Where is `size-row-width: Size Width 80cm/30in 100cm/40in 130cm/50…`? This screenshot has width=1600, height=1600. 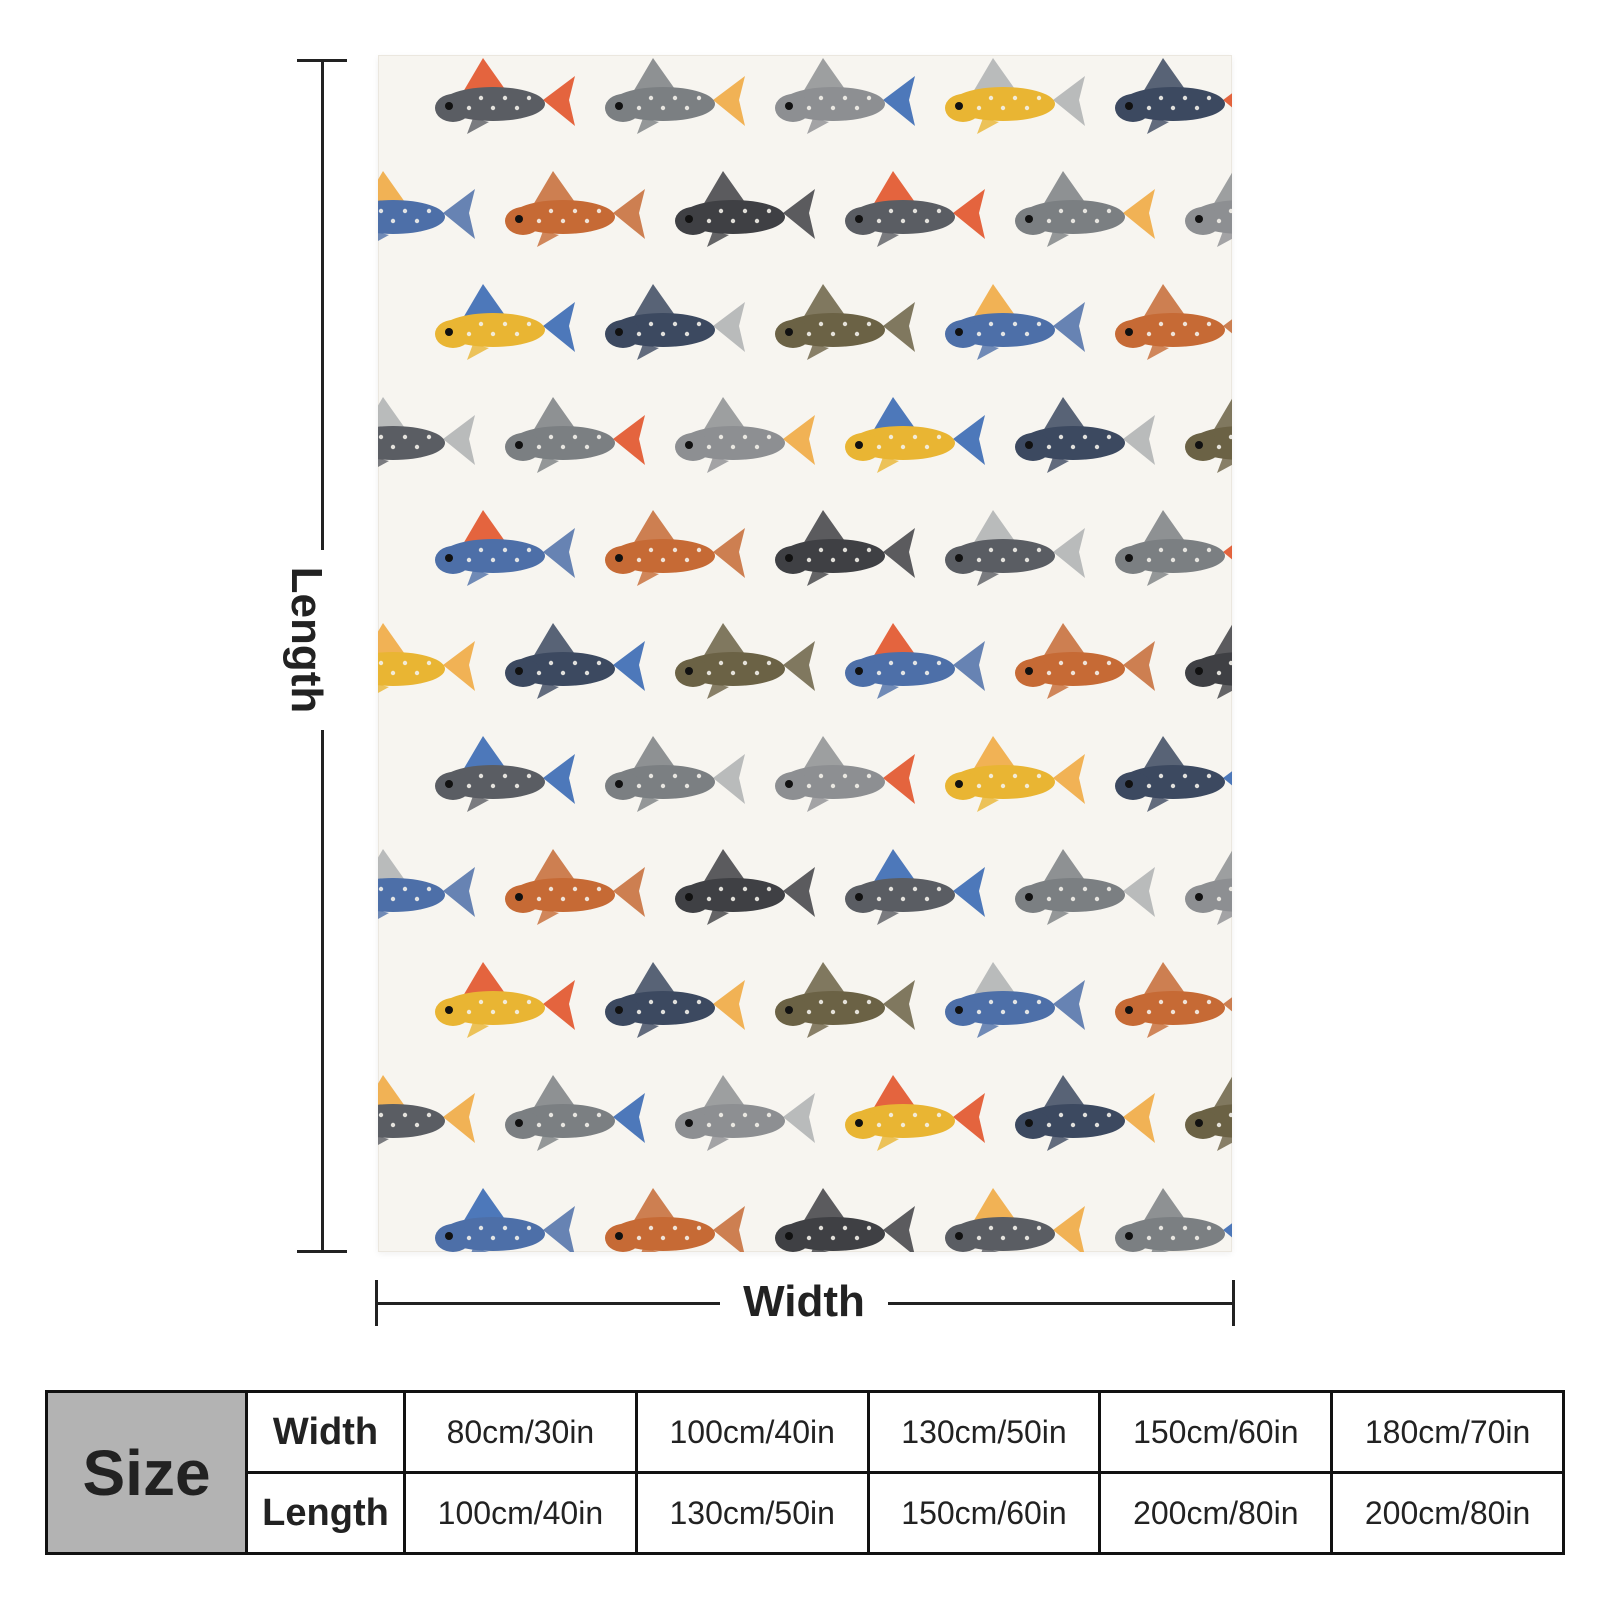
size-row-width: Size Width 80cm/30in 100cm/40in 130cm/50… is located at coordinates (805, 1472).